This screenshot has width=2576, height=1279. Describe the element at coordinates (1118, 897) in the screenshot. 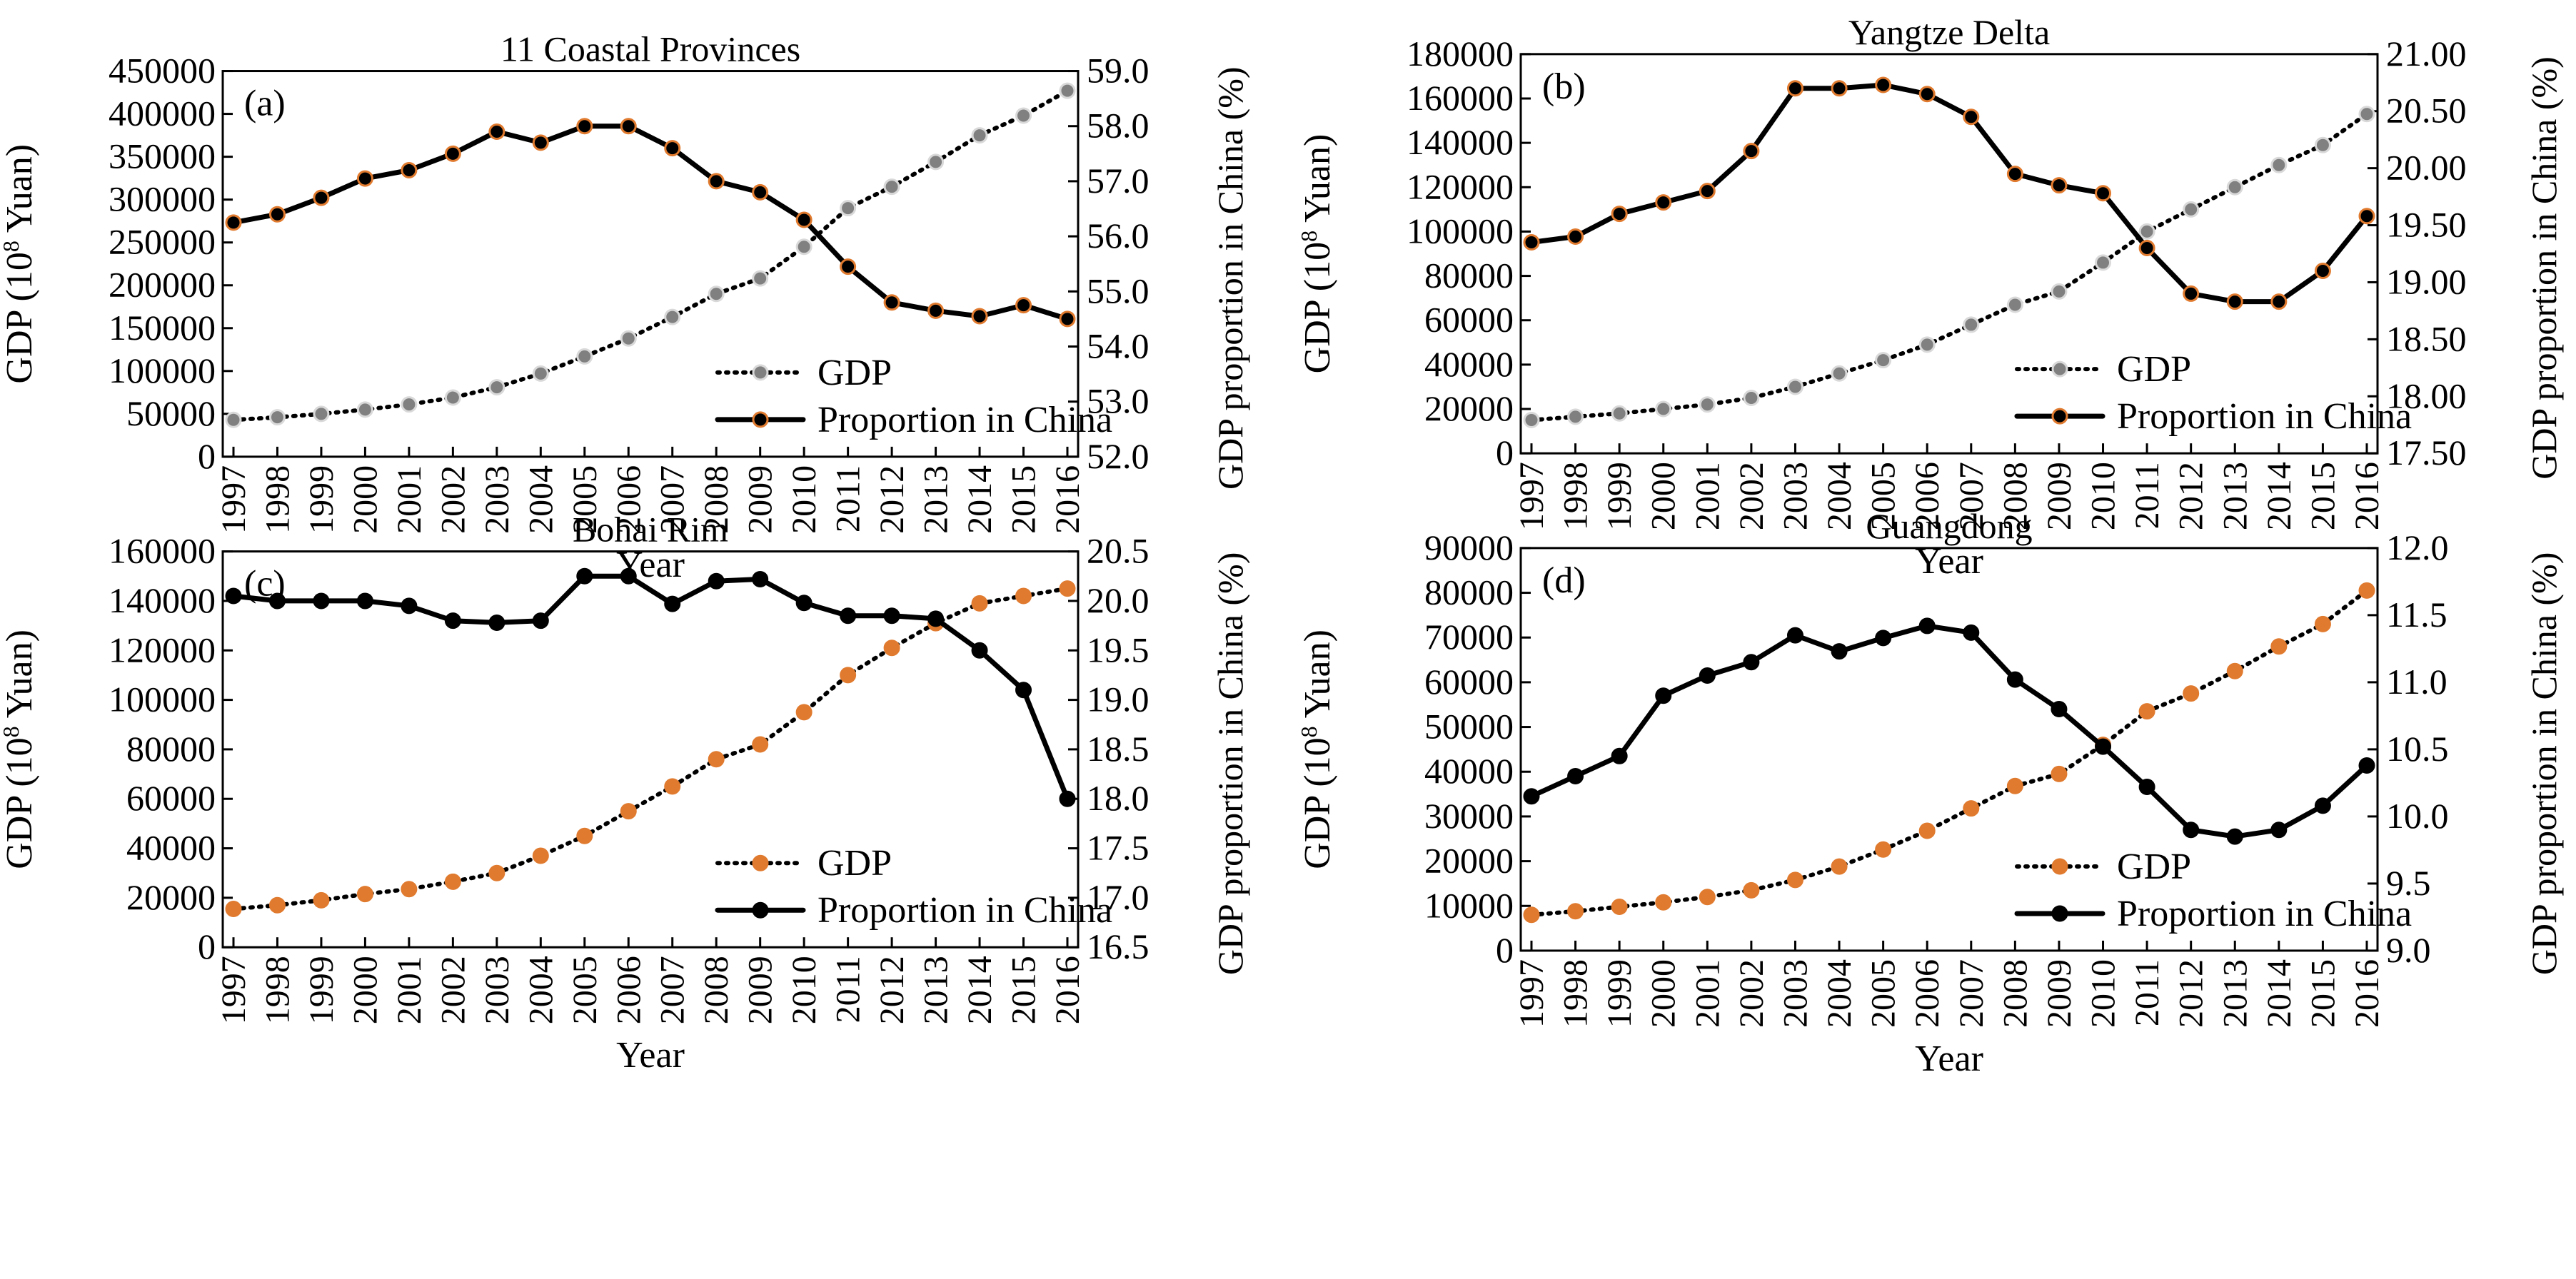

I see `y-right-tick-label: 17.0` at that location.